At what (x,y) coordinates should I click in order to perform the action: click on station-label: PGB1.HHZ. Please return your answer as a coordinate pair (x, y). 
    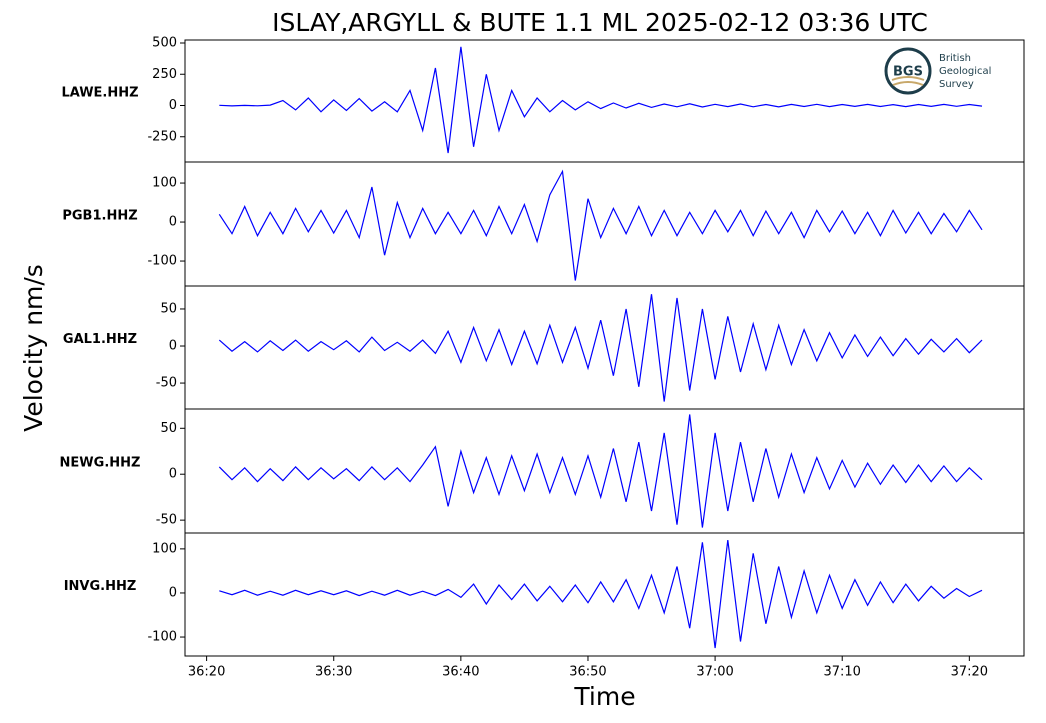
    Looking at the image, I should click on (99, 216).